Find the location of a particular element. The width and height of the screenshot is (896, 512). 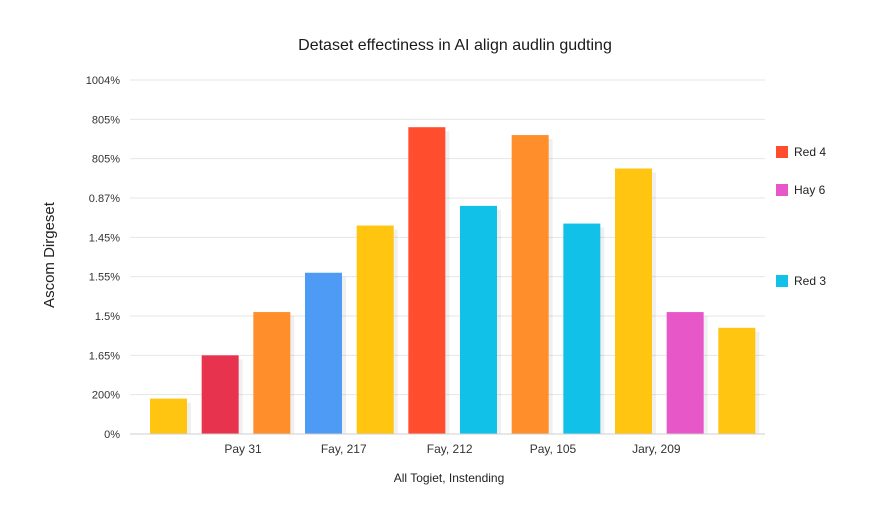

x-category-label: Fay, 212 is located at coordinates (450, 449).